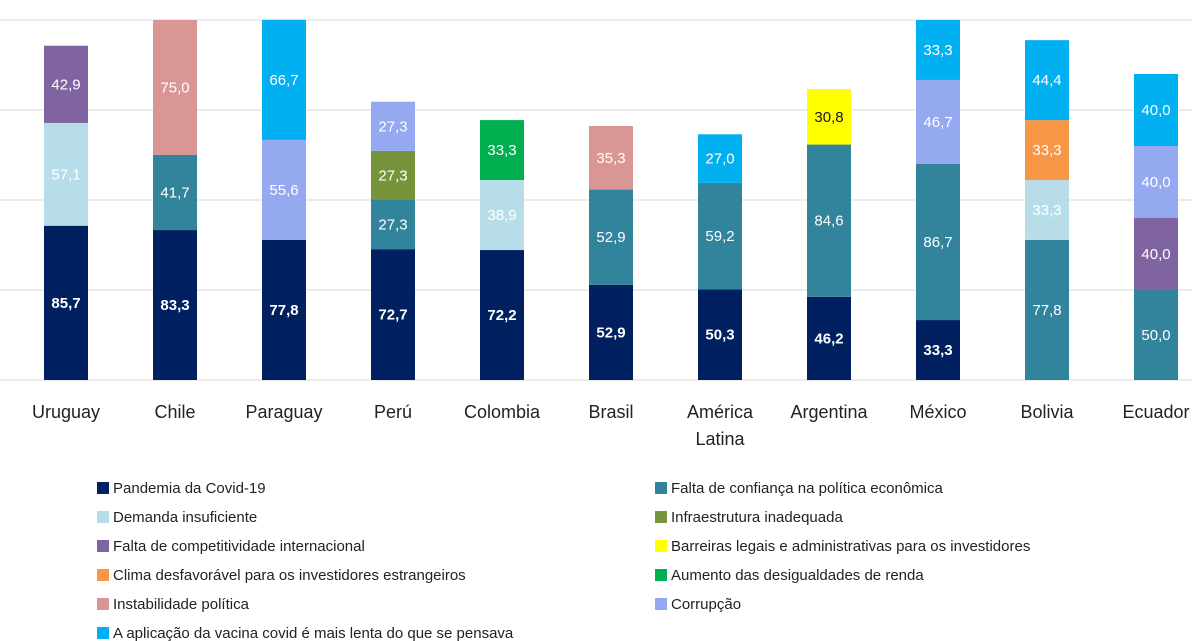 The image size is (1192, 641). I want to click on data-label: 38,9, so click(501, 215).